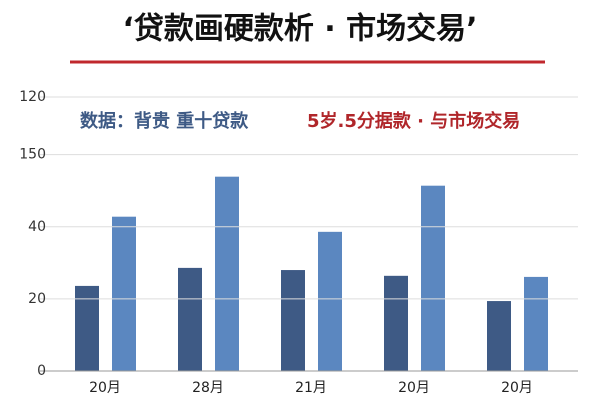 The width and height of the screenshot is (600, 404). What do you see at coordinates (208, 388) in the screenshot?
I see `x-tick-label: 28月` at bounding box center [208, 388].